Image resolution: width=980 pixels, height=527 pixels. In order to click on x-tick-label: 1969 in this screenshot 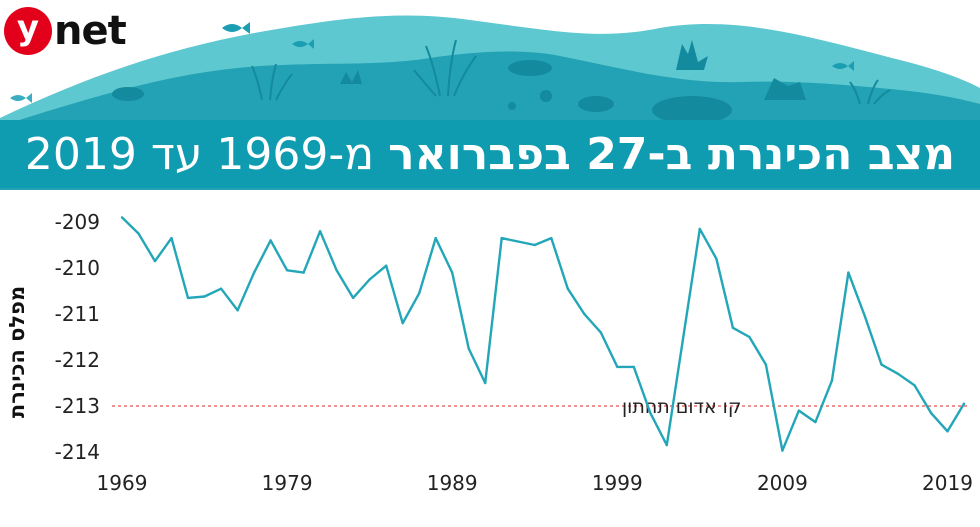, I will do `click(122, 483)`.